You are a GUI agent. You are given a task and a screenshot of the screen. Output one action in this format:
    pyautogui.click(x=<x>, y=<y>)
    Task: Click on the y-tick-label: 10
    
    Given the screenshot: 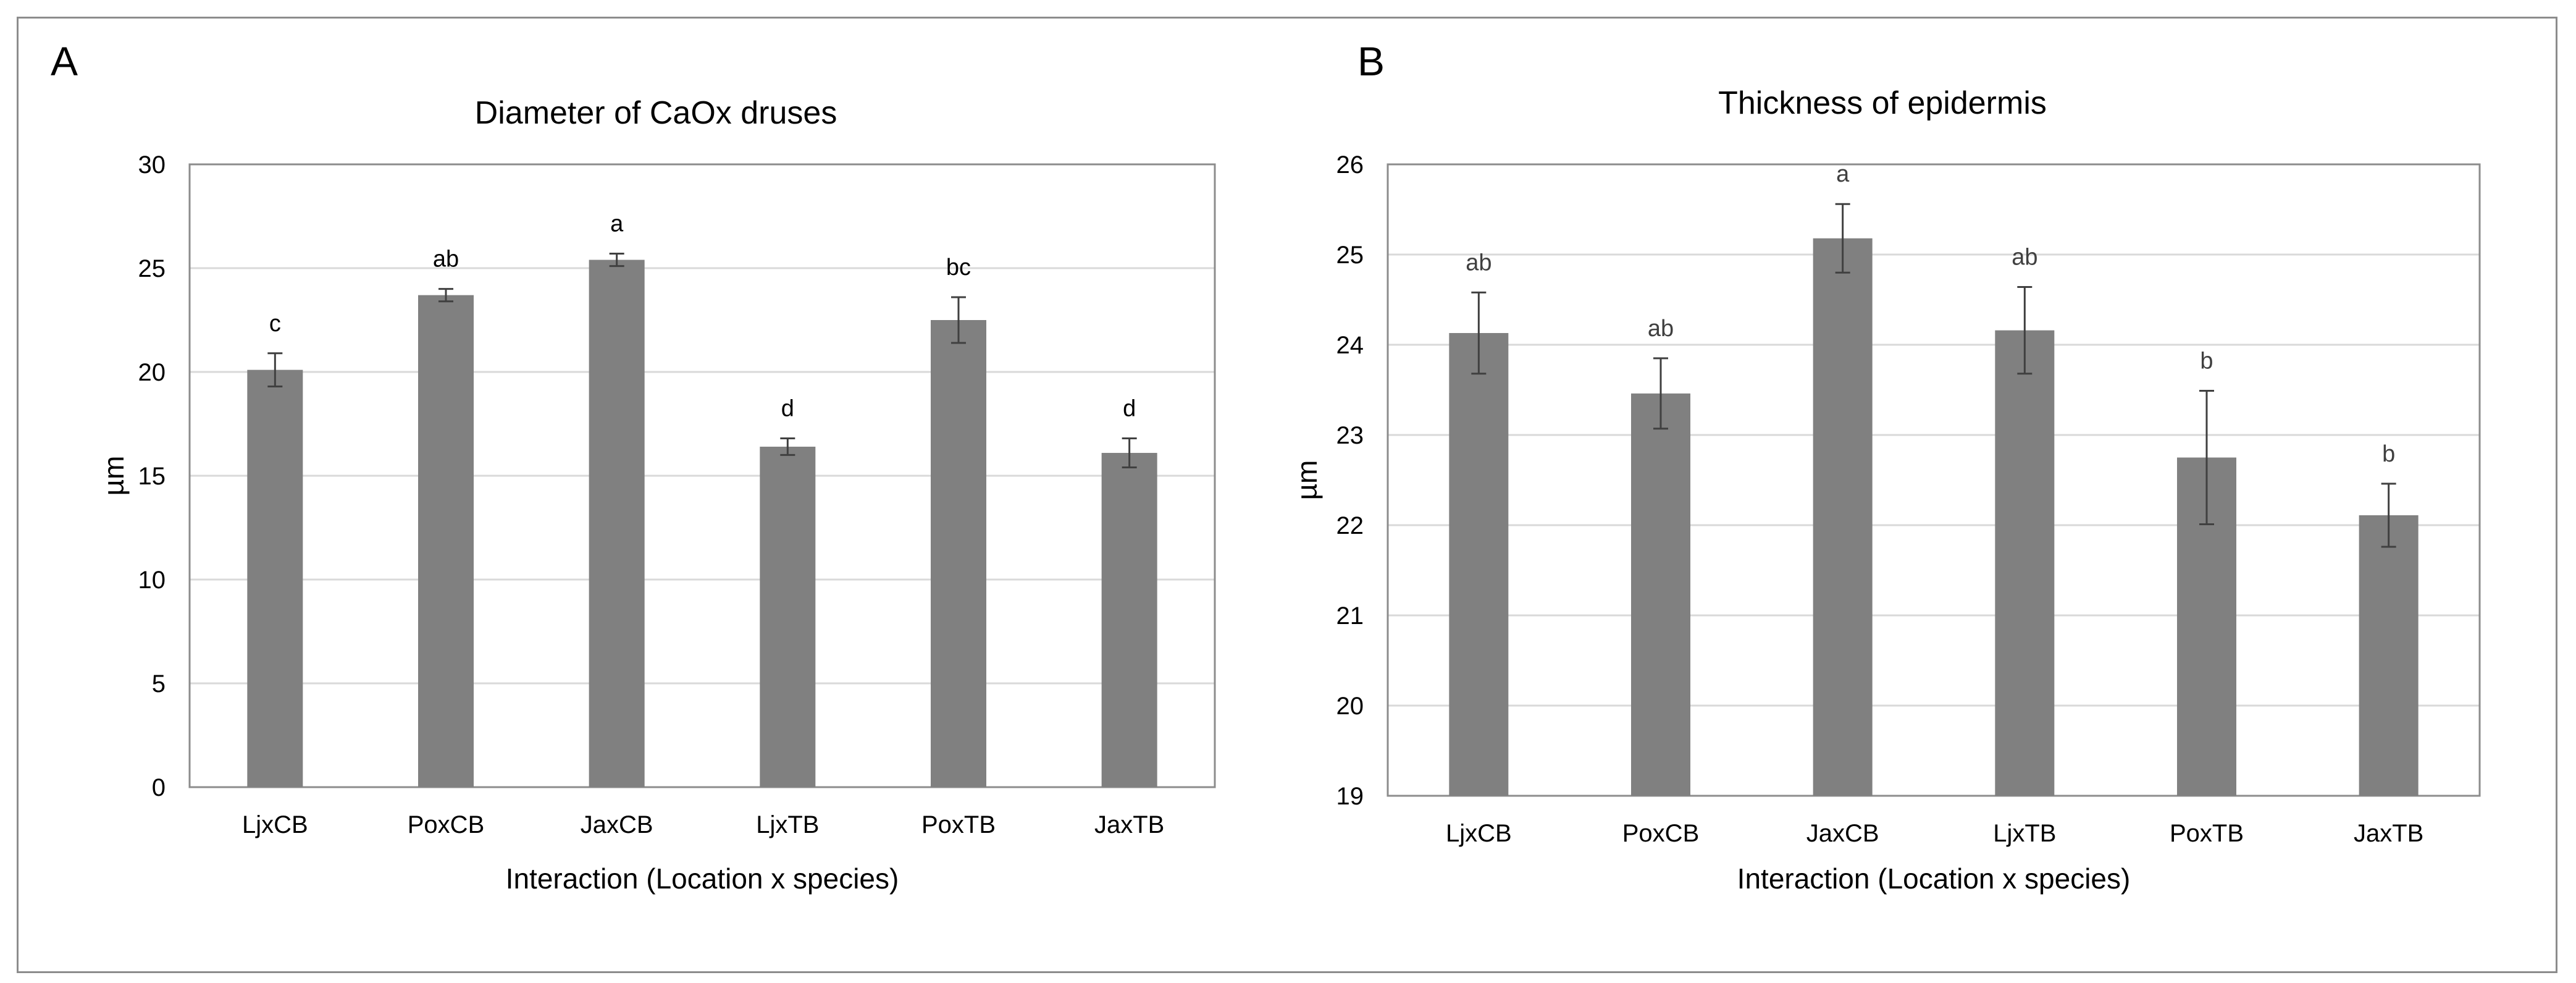 What is the action you would take?
    pyautogui.click(x=152, y=580)
    